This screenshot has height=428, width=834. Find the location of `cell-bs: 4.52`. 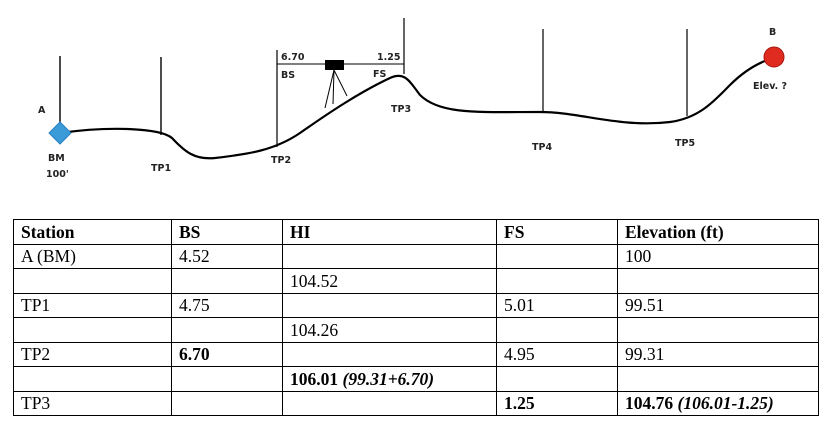

cell-bs: 4.52 is located at coordinates (227, 256).